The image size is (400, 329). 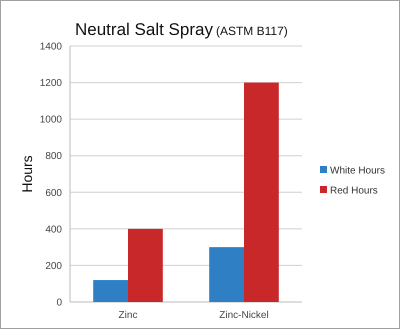 I want to click on y-tick-label: 200, so click(x=53, y=266).